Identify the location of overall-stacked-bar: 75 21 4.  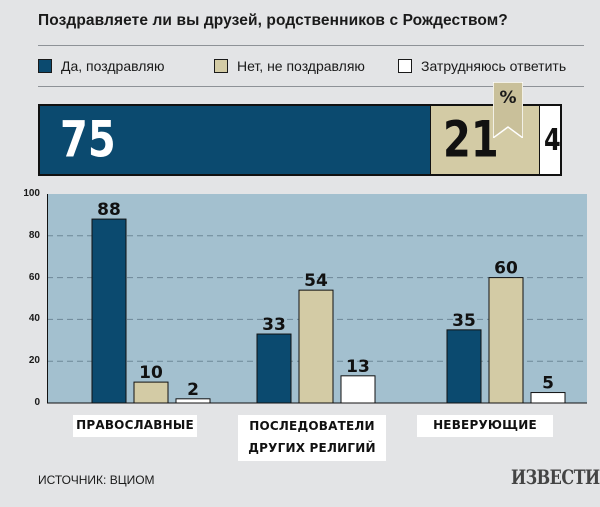
(300, 140).